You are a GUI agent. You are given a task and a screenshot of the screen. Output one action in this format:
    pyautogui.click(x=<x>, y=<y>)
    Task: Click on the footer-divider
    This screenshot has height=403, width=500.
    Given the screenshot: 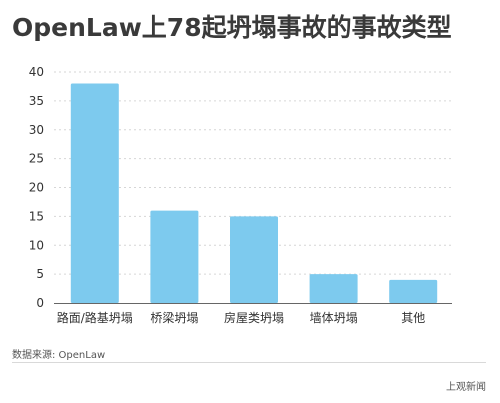 What is the action you would take?
    pyautogui.click(x=249, y=362)
    